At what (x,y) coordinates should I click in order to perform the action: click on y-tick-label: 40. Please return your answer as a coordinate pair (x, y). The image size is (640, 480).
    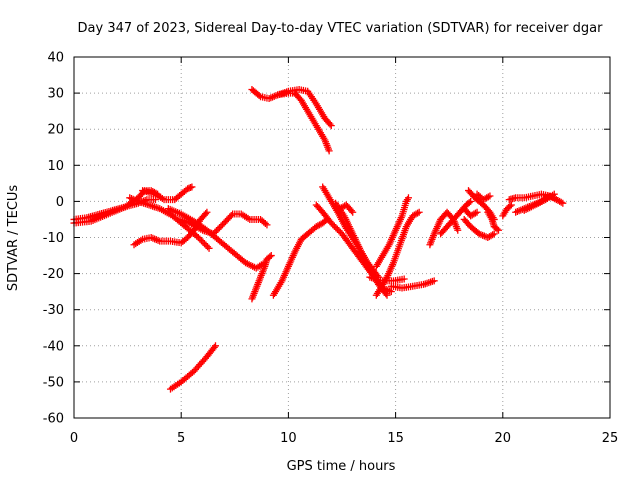
    Looking at the image, I should click on (55, 58).